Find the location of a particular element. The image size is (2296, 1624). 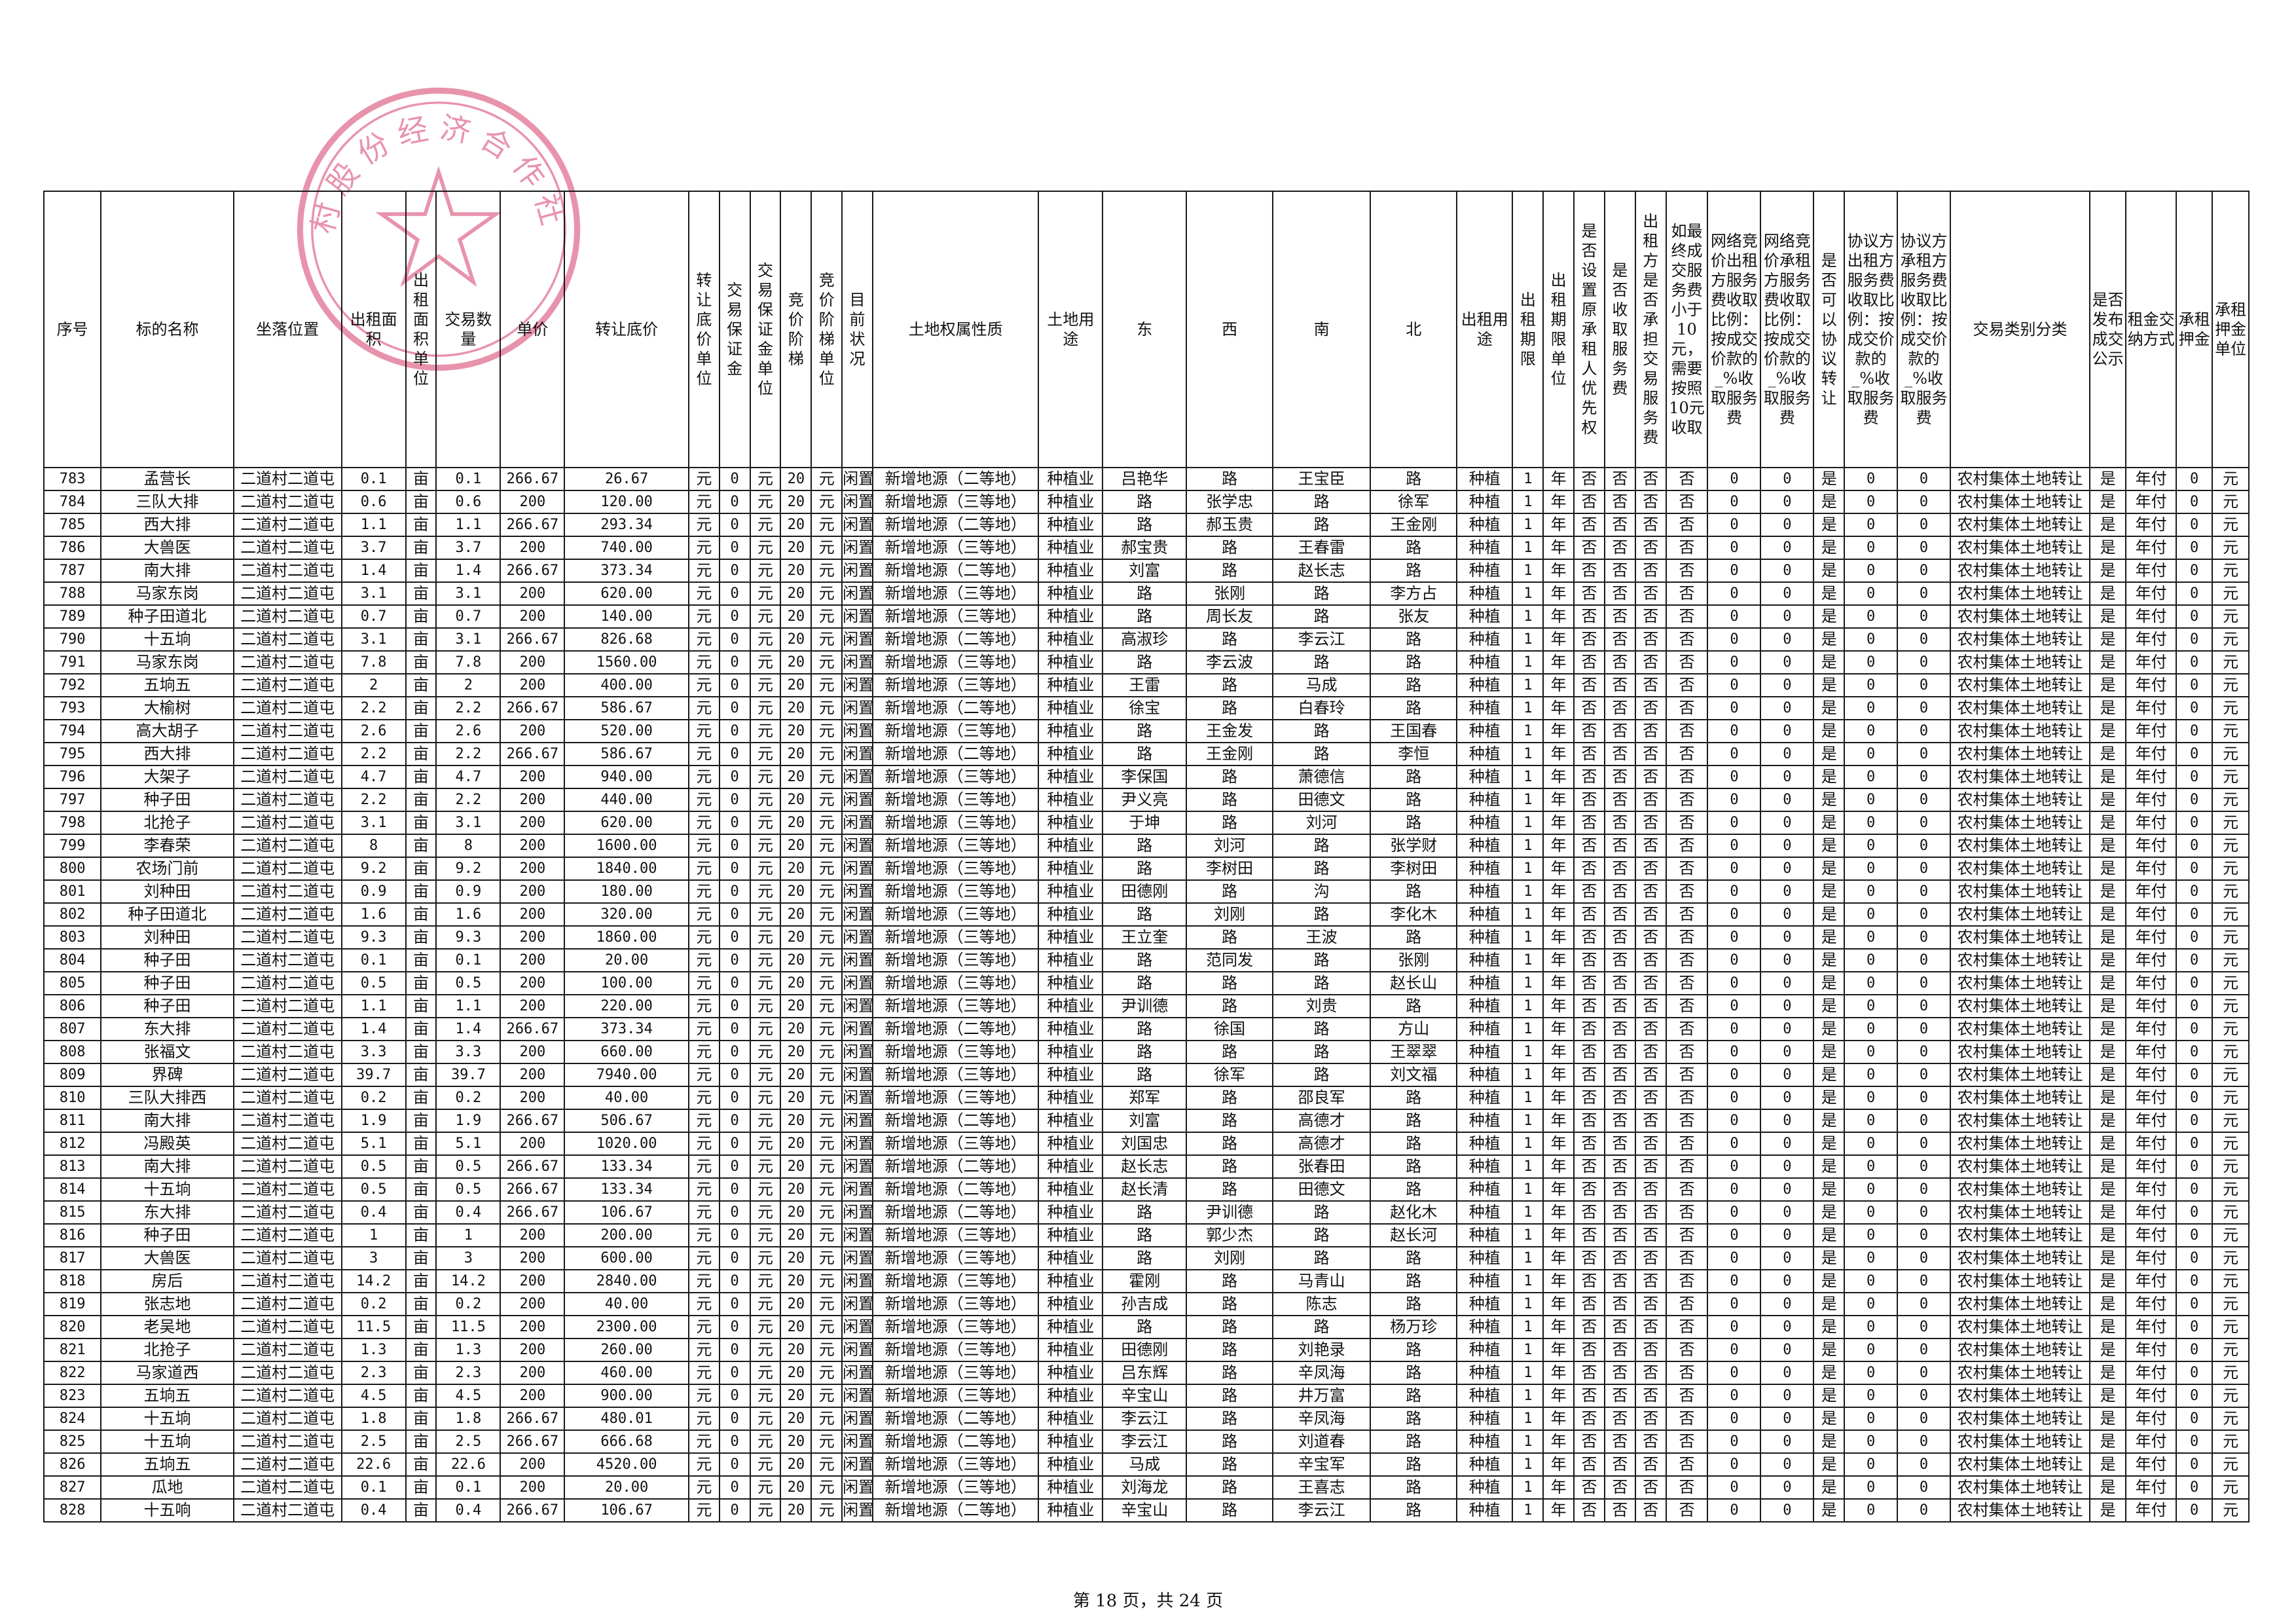

table-cell: 1600.00 is located at coordinates (626, 846).